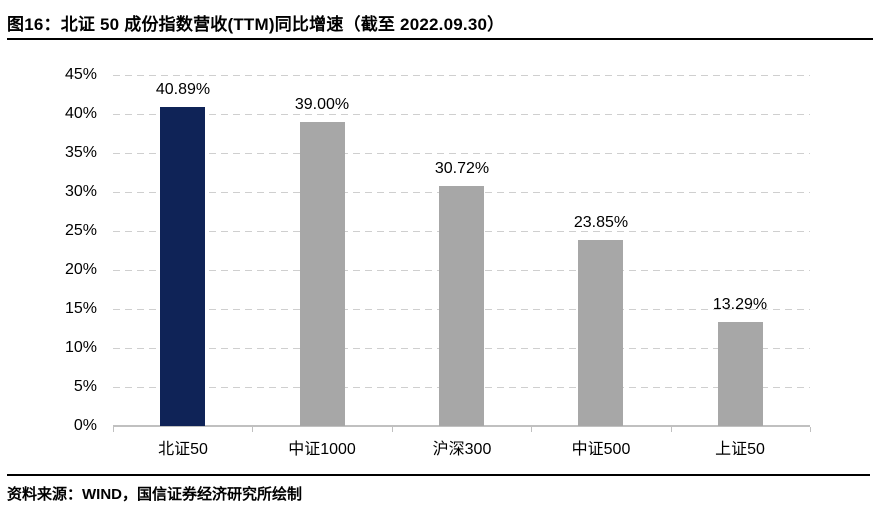 This screenshot has width=883, height=512. I want to click on y-axis-tick-label: 5%, so click(85, 386).